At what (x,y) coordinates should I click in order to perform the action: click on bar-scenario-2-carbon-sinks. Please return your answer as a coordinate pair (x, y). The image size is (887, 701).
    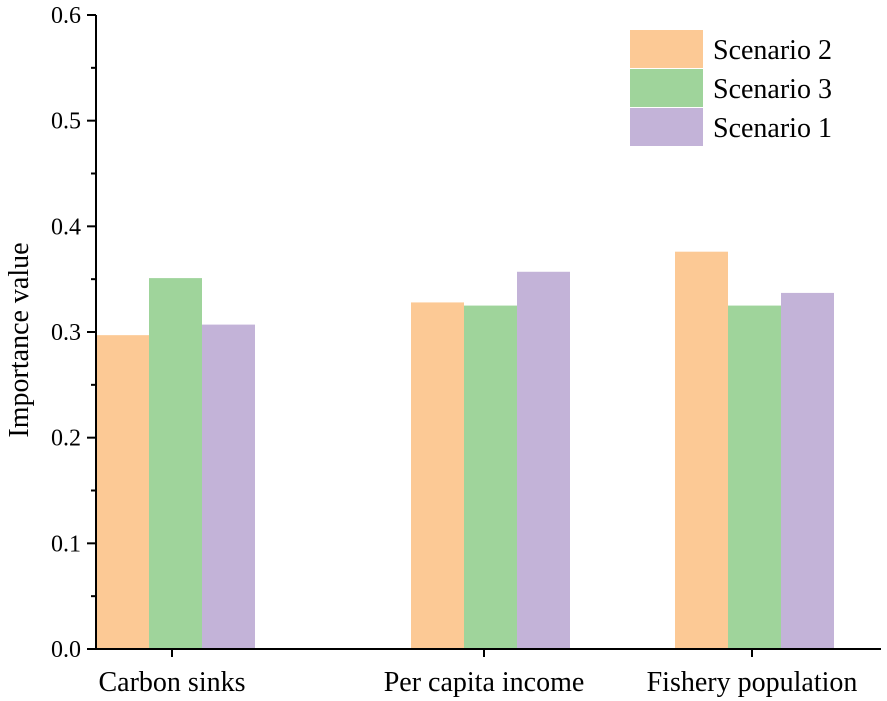
    Looking at the image, I should click on (122, 492).